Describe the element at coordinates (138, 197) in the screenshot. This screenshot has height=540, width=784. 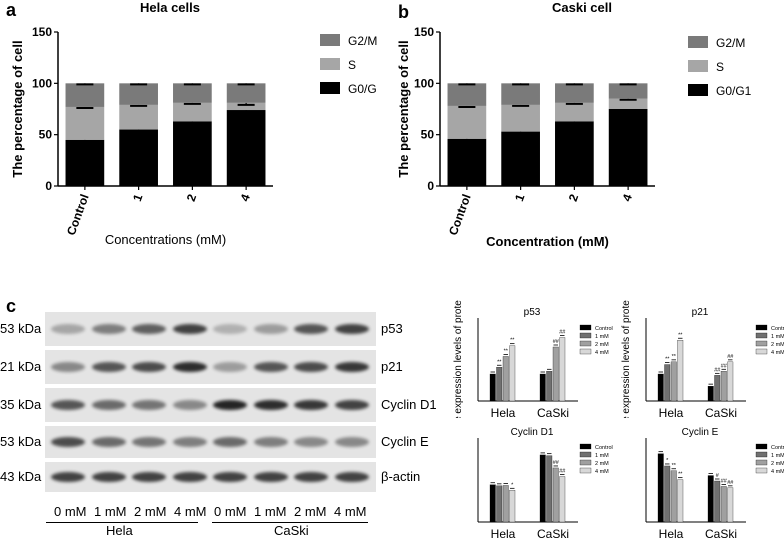
I see `x-tick-label: 1` at that location.